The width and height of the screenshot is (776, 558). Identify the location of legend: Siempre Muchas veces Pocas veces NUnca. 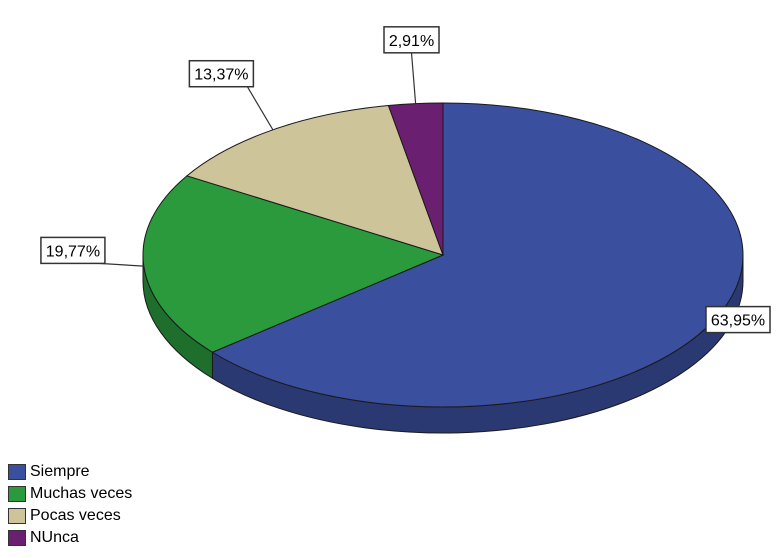
(70, 505).